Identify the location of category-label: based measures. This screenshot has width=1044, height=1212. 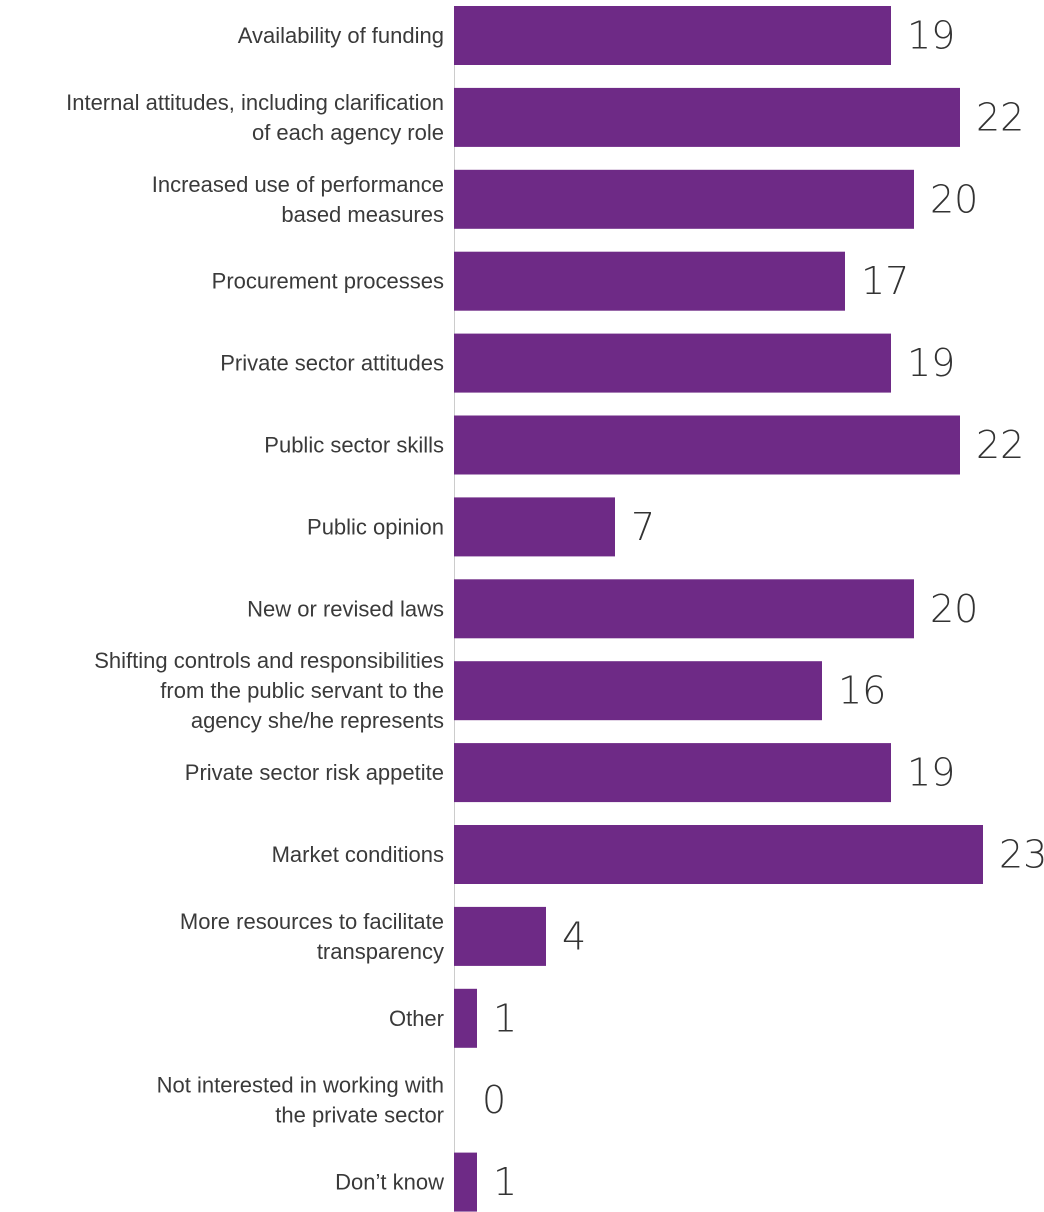
(362, 214).